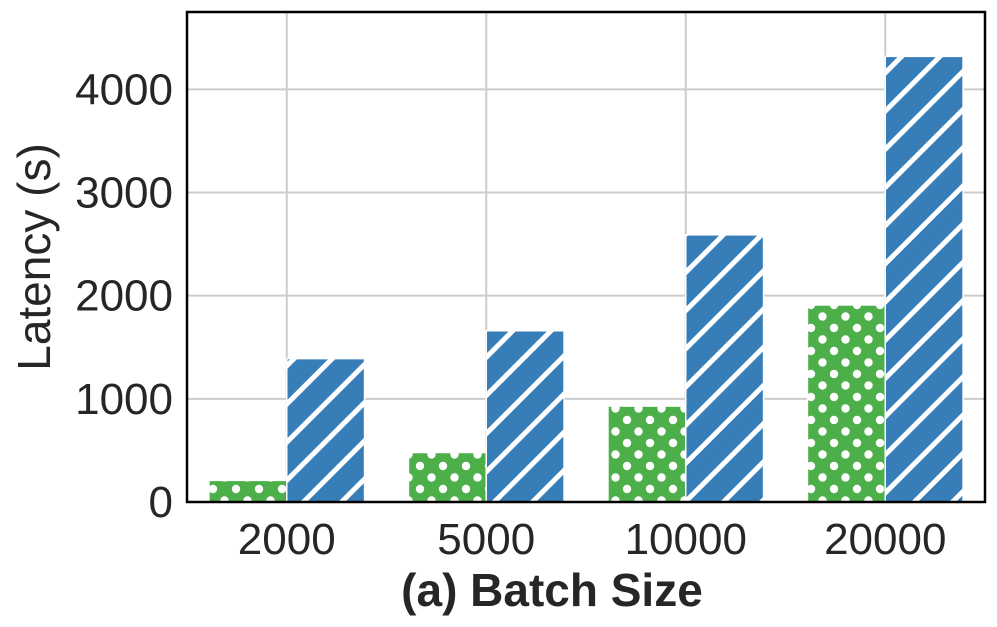  I want to click on y-tick-label: 1000, so click(124, 399).